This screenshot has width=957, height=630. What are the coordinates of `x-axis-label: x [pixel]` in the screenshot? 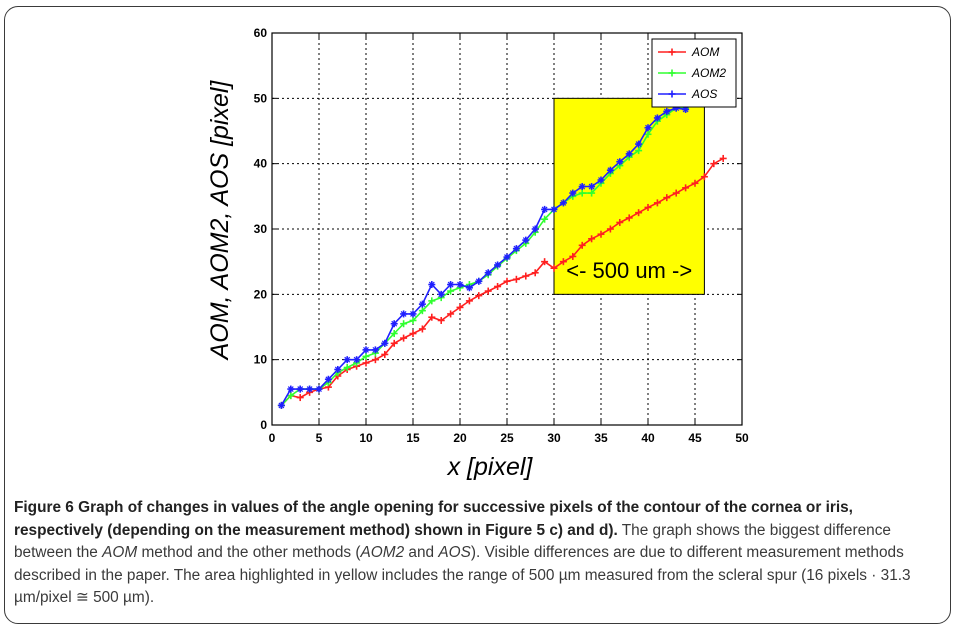 It's located at (490, 467).